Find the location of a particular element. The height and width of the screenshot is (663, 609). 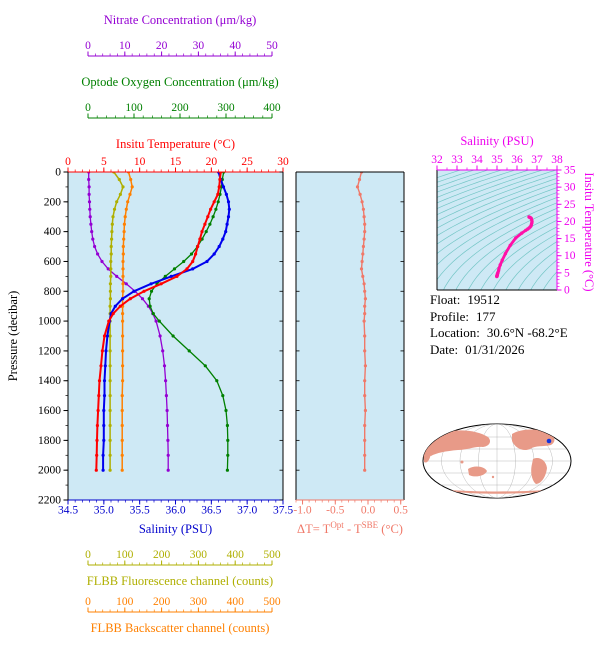

ts-salinity-axis-title: Salinity (PSU) is located at coordinates (497, 141).